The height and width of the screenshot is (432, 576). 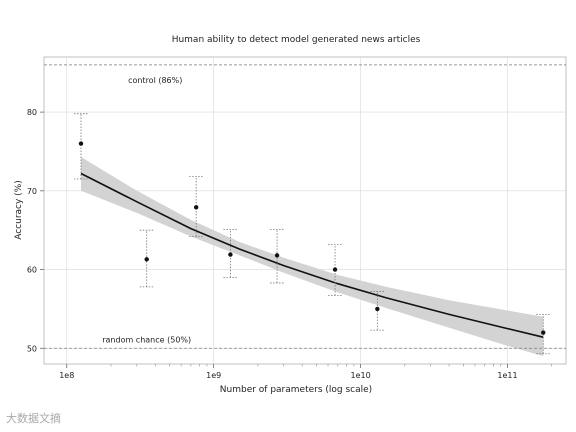 What do you see at coordinates (361, 375) in the screenshot?
I see `x-tick-label-2: 1e10` at bounding box center [361, 375].